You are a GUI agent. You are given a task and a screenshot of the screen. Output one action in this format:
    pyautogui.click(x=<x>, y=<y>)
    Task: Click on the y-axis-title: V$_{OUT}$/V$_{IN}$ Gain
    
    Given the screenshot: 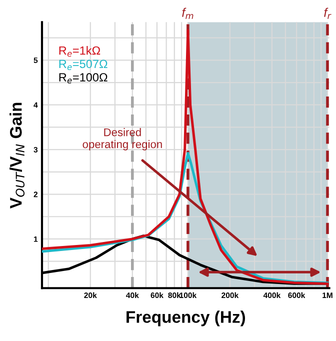 What is the action you would take?
    pyautogui.click(x=17, y=155)
    